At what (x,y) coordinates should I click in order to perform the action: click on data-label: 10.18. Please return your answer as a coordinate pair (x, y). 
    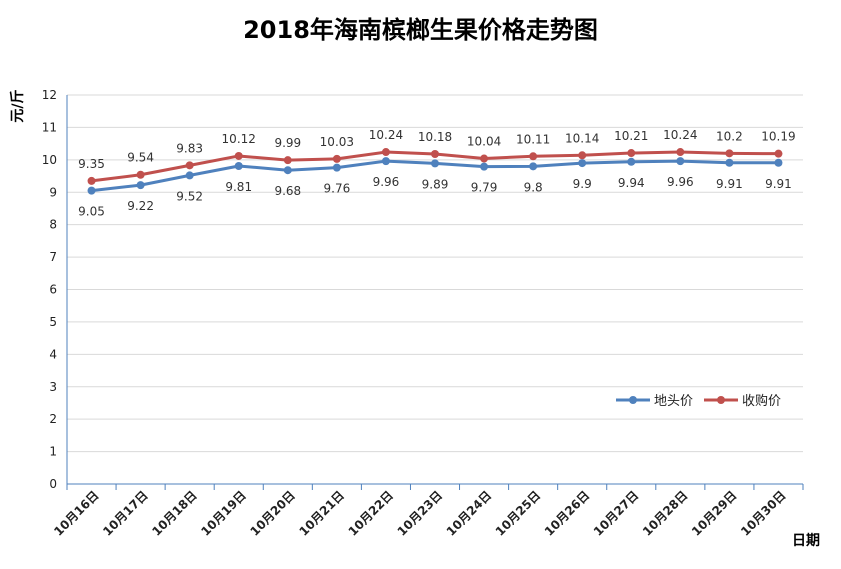
    Looking at the image, I should click on (435, 137).